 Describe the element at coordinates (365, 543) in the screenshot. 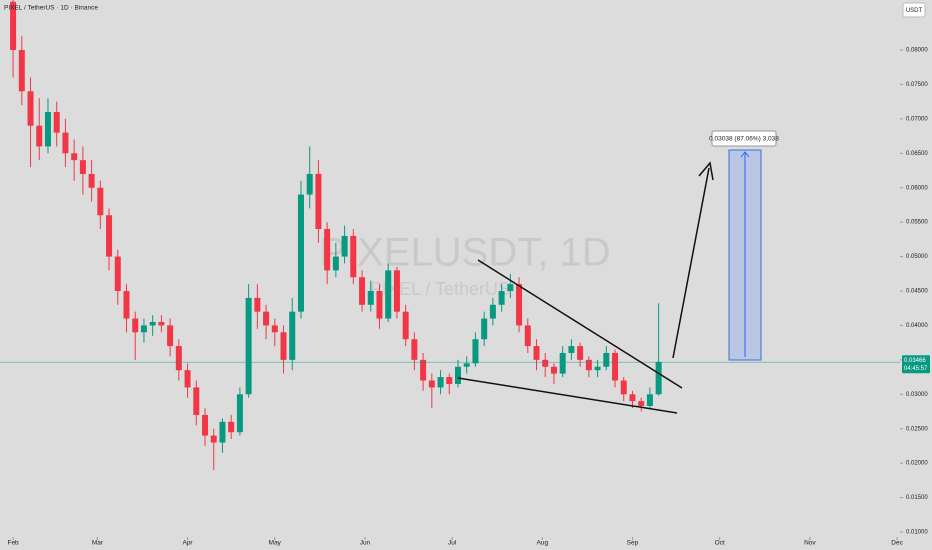

I see `x-tick-label: Jun` at that location.